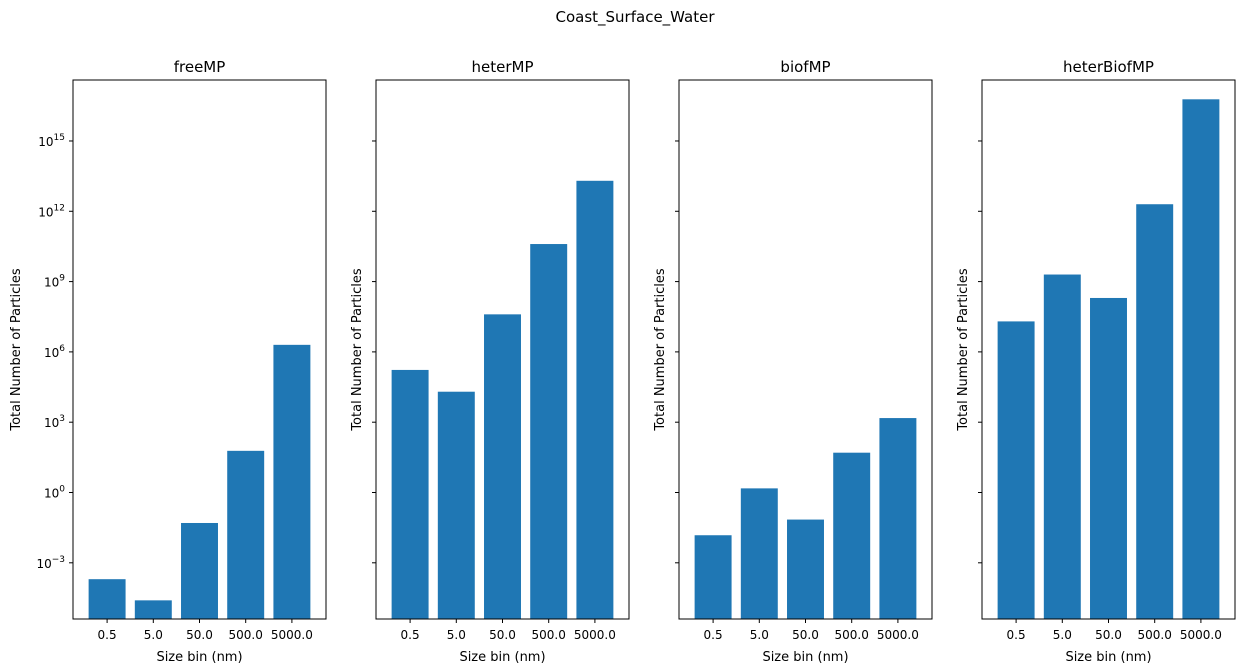  Describe the element at coordinates (1108, 458) in the screenshot. I see `bar-heterBiofMP-50.0` at that location.